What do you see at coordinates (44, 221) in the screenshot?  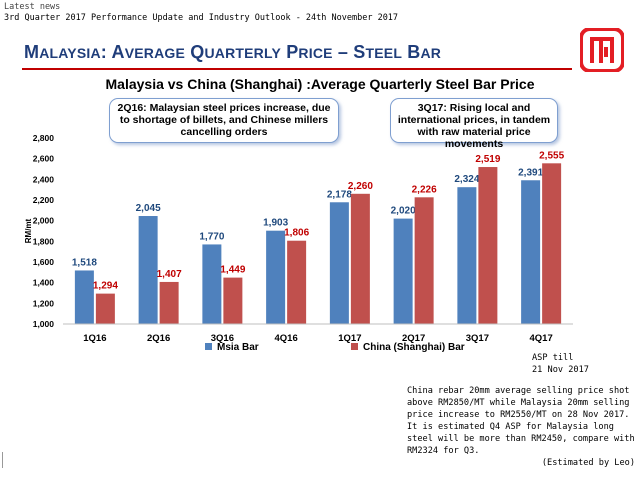 I see `y-tick-label: 2,000` at bounding box center [44, 221].